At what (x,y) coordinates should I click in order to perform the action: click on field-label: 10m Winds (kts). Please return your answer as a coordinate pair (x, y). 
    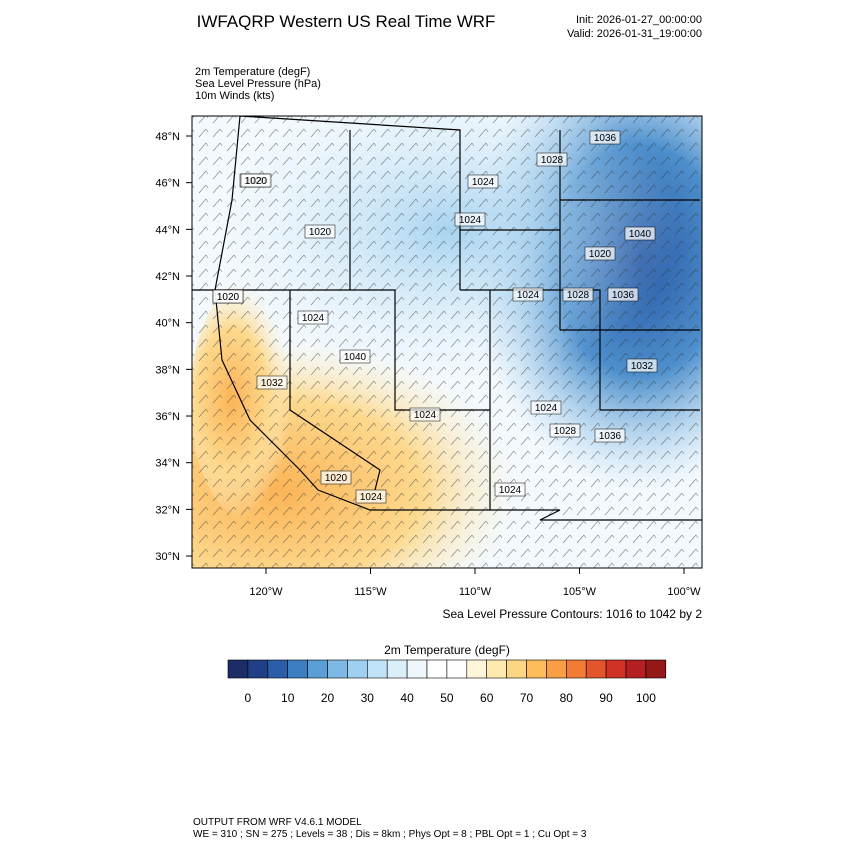
    Looking at the image, I should click on (234, 96).